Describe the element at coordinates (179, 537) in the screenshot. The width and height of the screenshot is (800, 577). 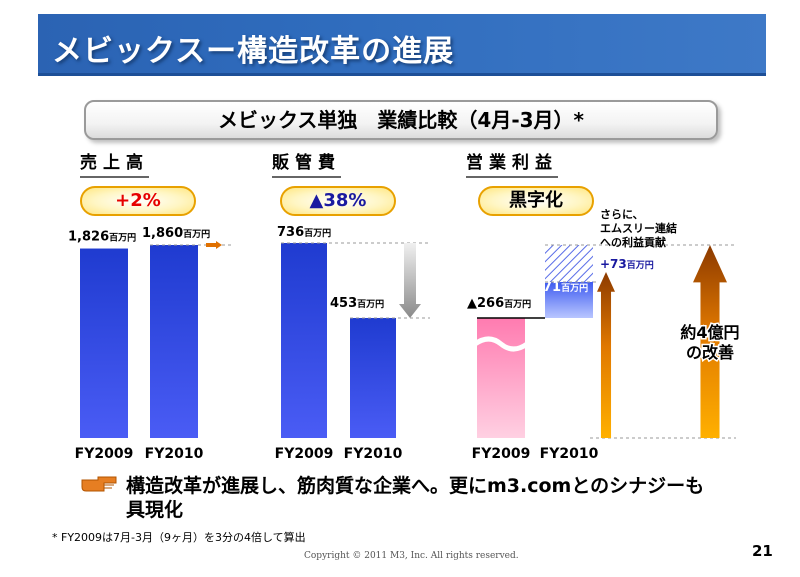
I see `footnote: * FY2009は7月-3月（9ヶ月）を3分の4倍して算出` at that location.